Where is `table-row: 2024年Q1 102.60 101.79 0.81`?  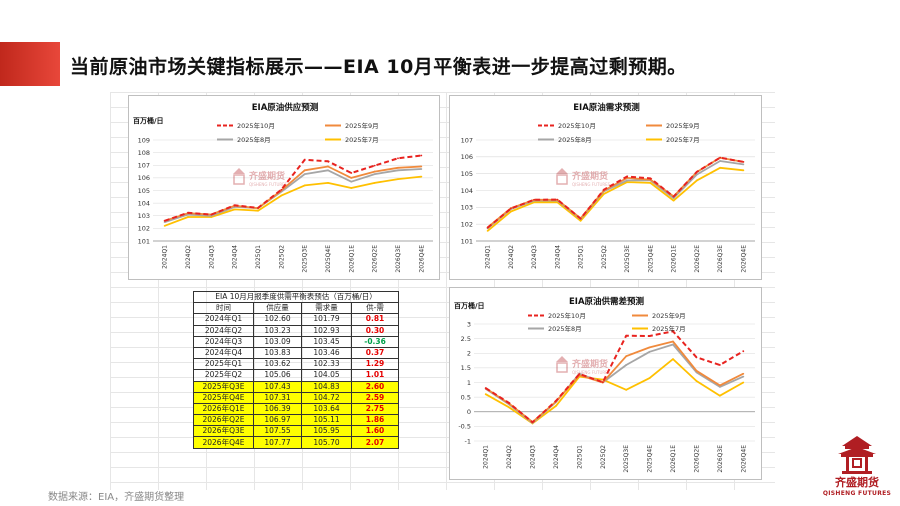 table-row: 2024年Q1 102.60 101.79 0.81 is located at coordinates (296, 319).